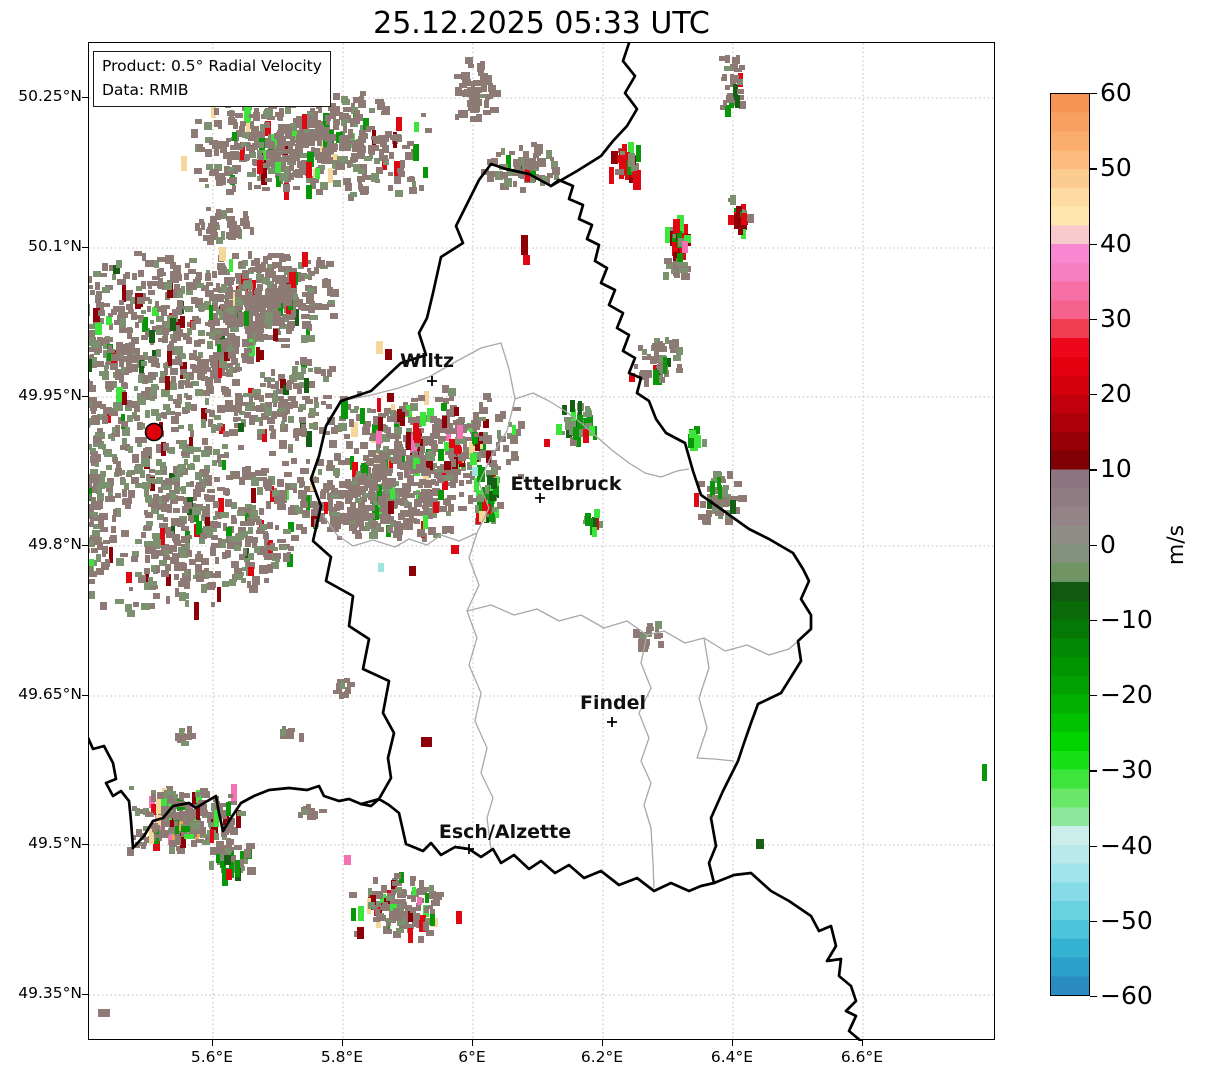 This screenshot has width=1207, height=1081. I want to click on colorbar-unit-label: m/s, so click(1176, 545).